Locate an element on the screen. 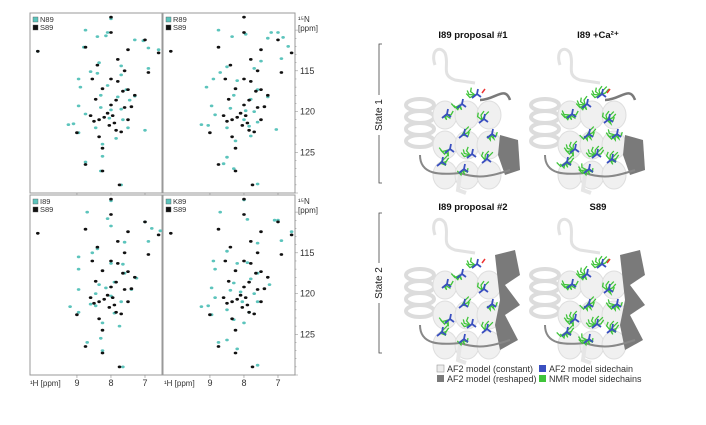  y-tick-label: 125 is located at coordinates (307, 152).